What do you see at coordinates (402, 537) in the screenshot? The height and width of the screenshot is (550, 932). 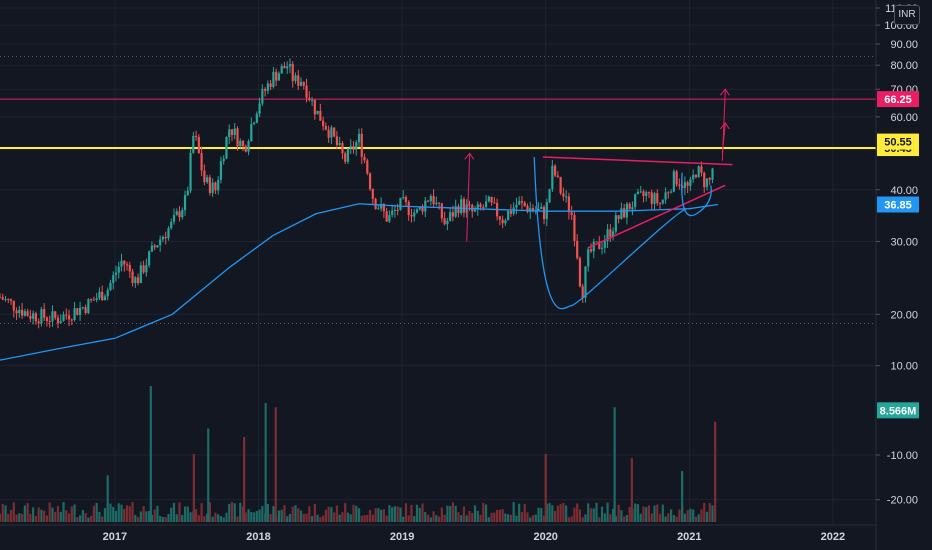 I see `x-tick-label: 2019` at bounding box center [402, 537].